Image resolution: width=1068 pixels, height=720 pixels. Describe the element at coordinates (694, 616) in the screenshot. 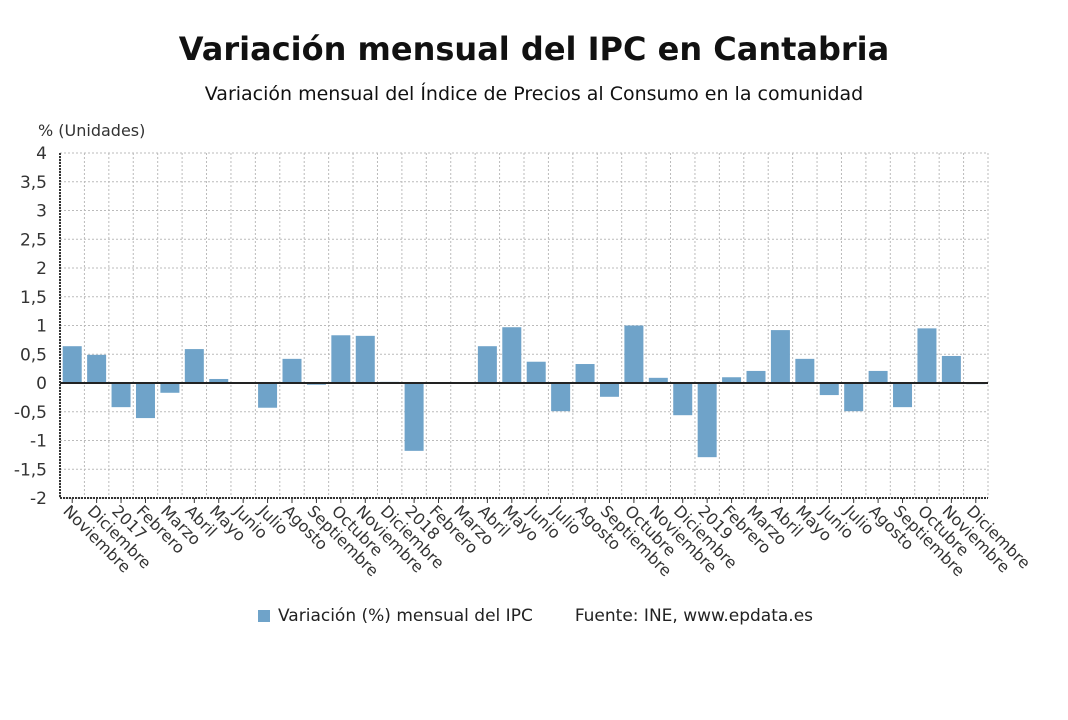

I see `source-text: Fuente: INE, www.epdata.es` at that location.